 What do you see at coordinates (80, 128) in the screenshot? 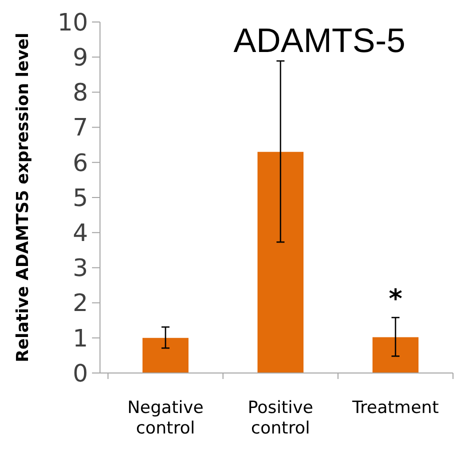
I see `y-tick-label: 7` at bounding box center [80, 128].